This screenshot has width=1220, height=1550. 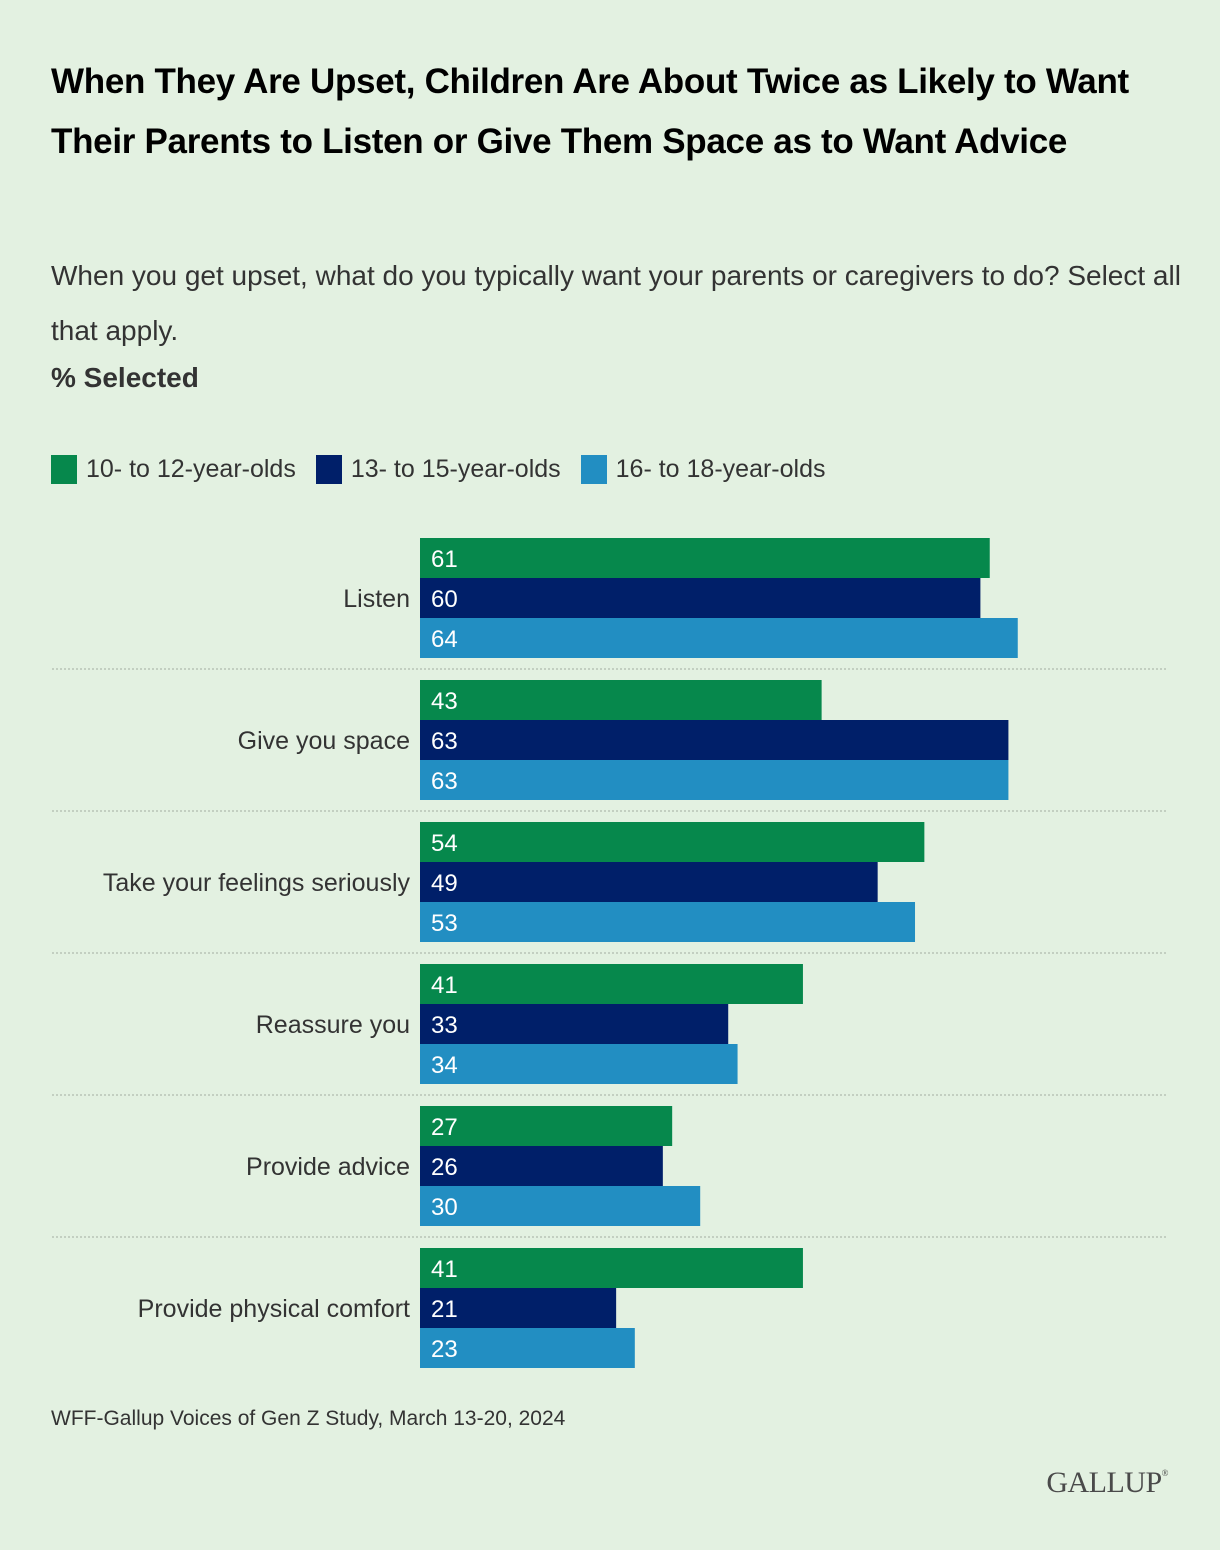 What do you see at coordinates (720, 469) in the screenshot?
I see `legend-label-16-18: 16- to 18-year-olds` at bounding box center [720, 469].